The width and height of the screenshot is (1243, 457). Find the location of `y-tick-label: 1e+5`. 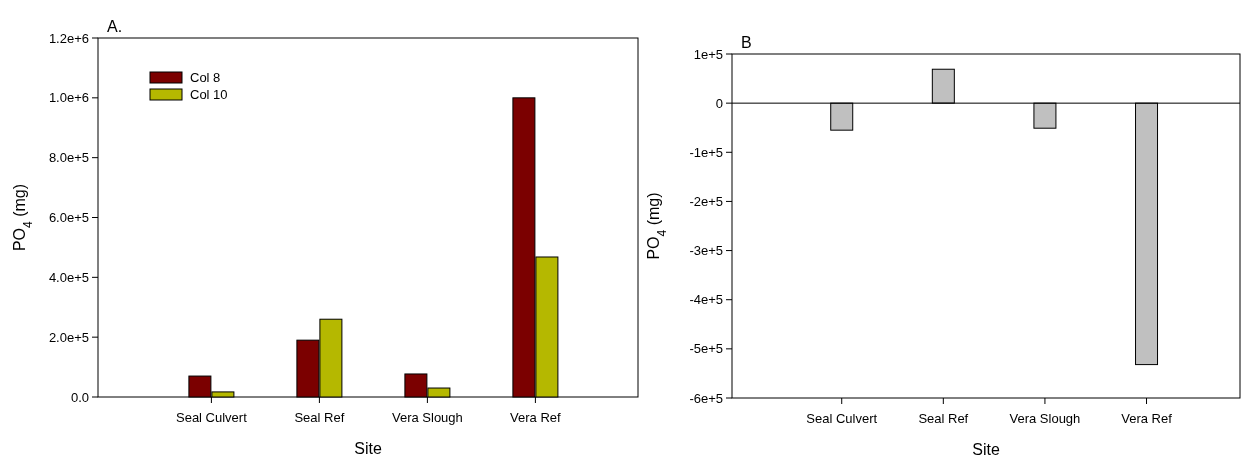

y-tick-label: 1e+5 is located at coordinates (708, 54).